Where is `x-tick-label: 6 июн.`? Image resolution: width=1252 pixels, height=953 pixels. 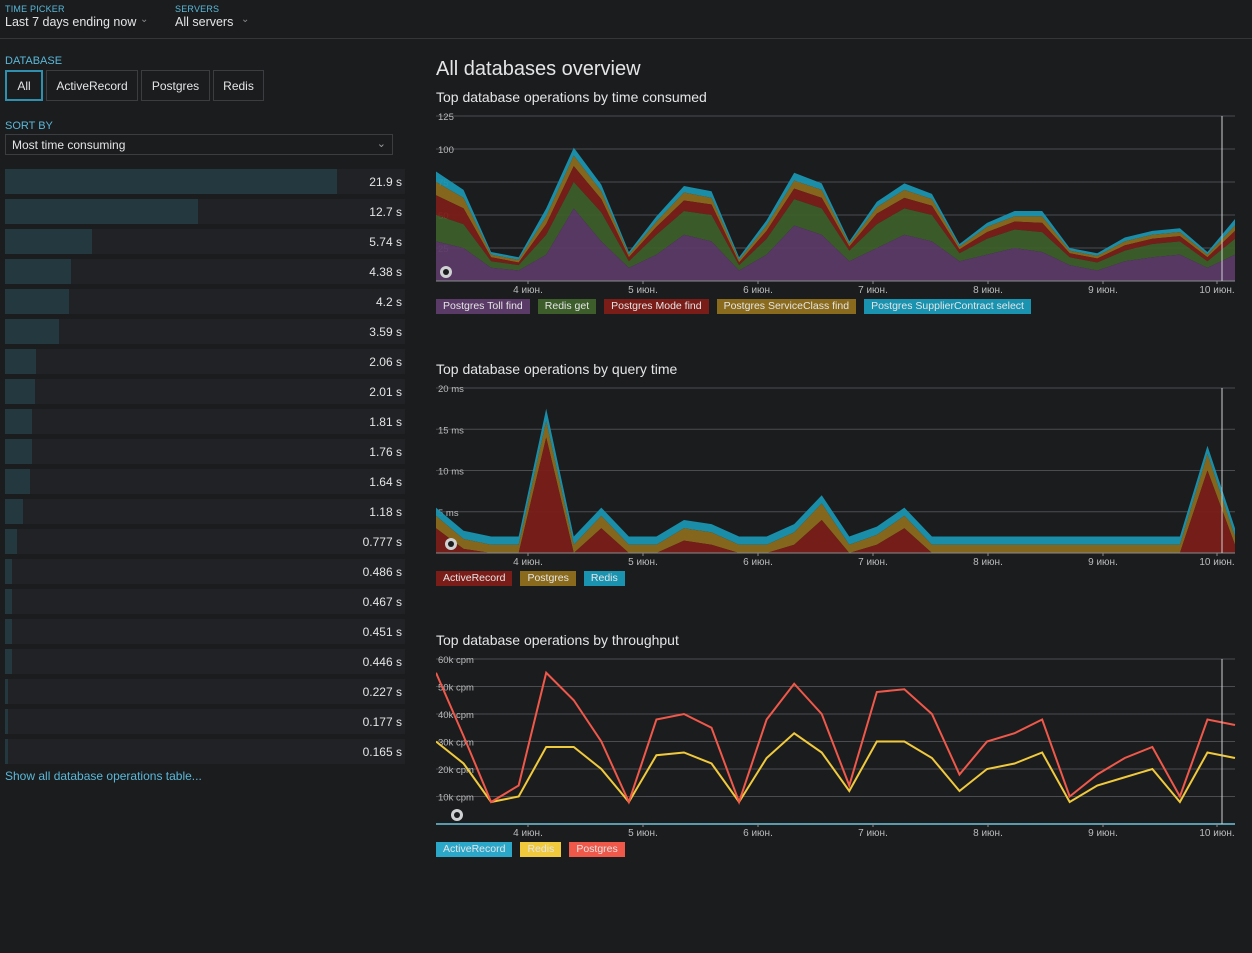 x-tick-label: 6 июн. is located at coordinates (758, 562).